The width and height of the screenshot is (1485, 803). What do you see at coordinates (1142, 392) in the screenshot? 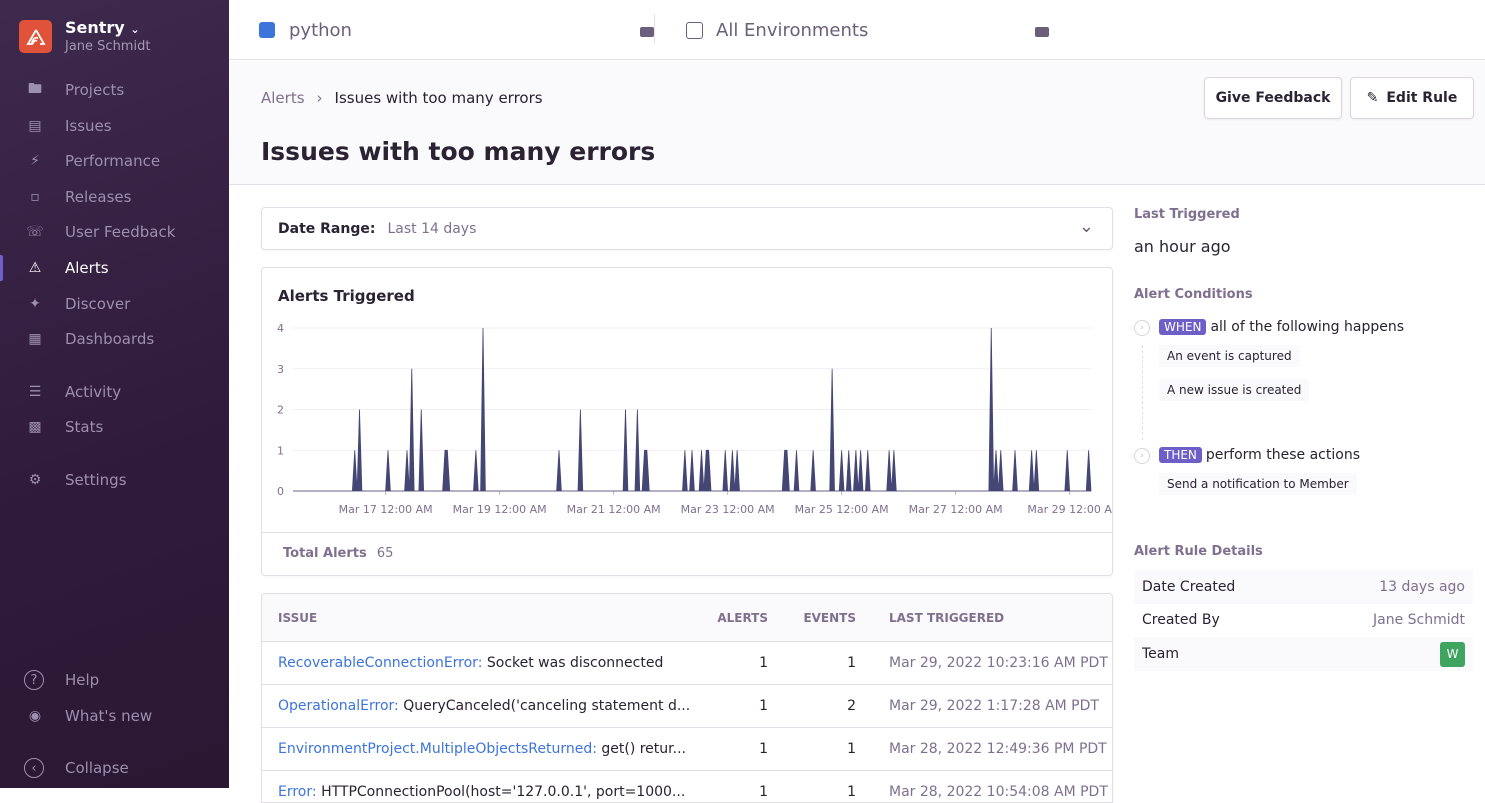
I see `step-connector` at bounding box center [1142, 392].